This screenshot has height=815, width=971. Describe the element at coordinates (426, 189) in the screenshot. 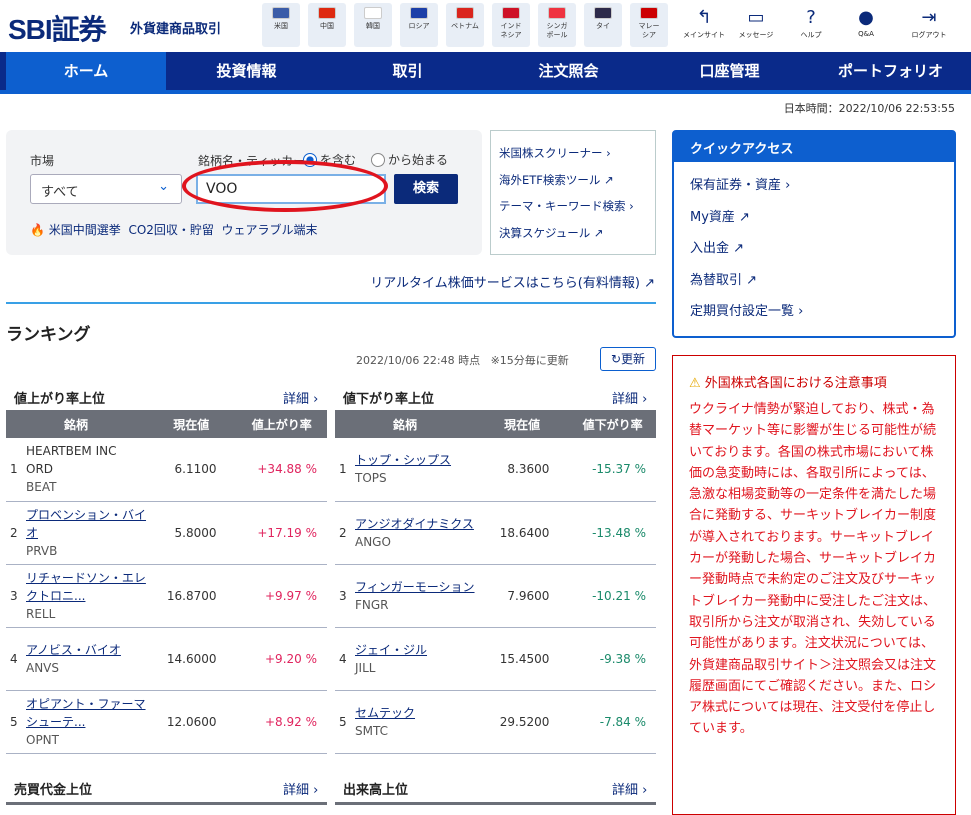

I see `search-button: 検索` at that location.